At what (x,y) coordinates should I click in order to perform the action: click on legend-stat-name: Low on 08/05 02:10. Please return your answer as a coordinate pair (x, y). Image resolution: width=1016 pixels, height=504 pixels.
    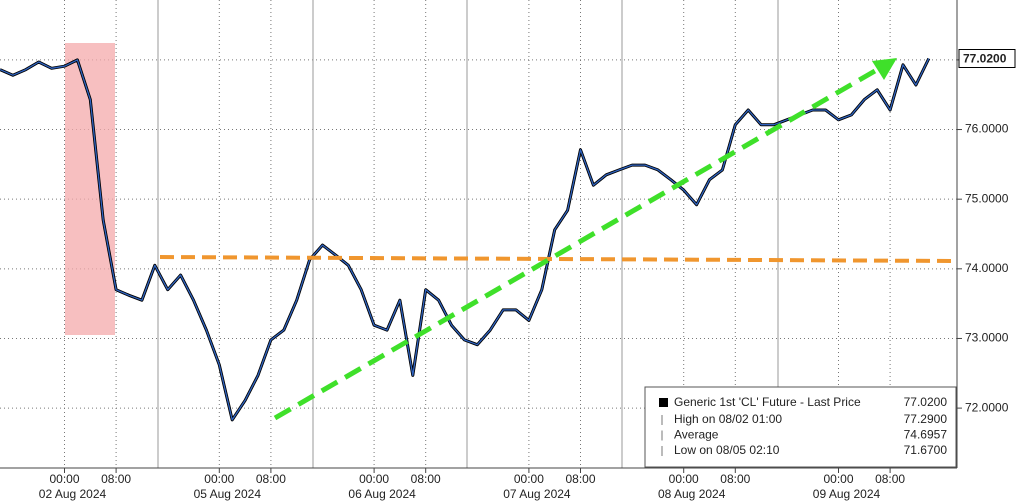
    Looking at the image, I should click on (727, 450).